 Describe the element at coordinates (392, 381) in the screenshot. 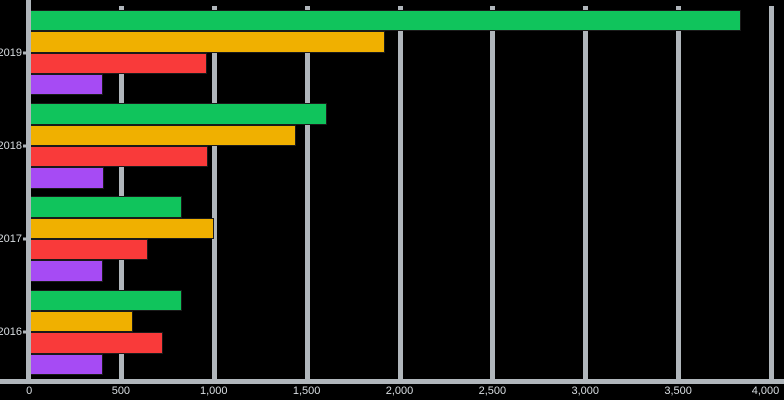

I see `x-axis-line` at that location.